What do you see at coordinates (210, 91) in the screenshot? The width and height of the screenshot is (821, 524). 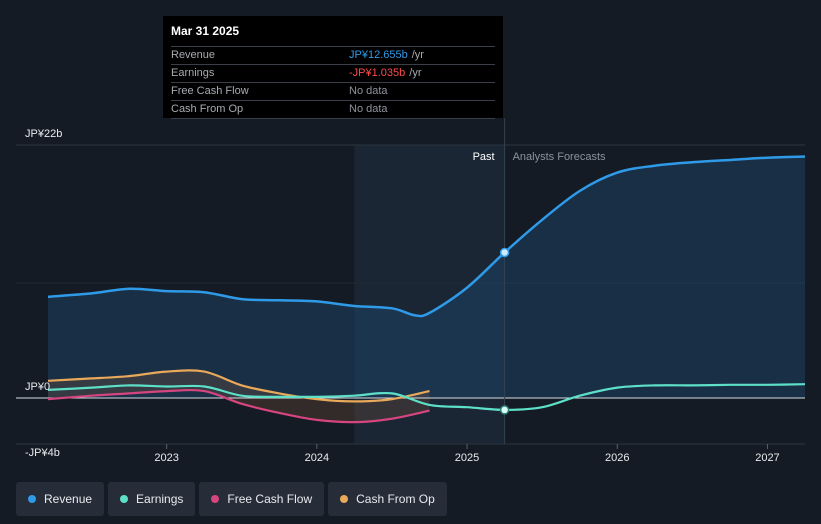 I see `tooltip-label: Free Cash Flow` at bounding box center [210, 91].